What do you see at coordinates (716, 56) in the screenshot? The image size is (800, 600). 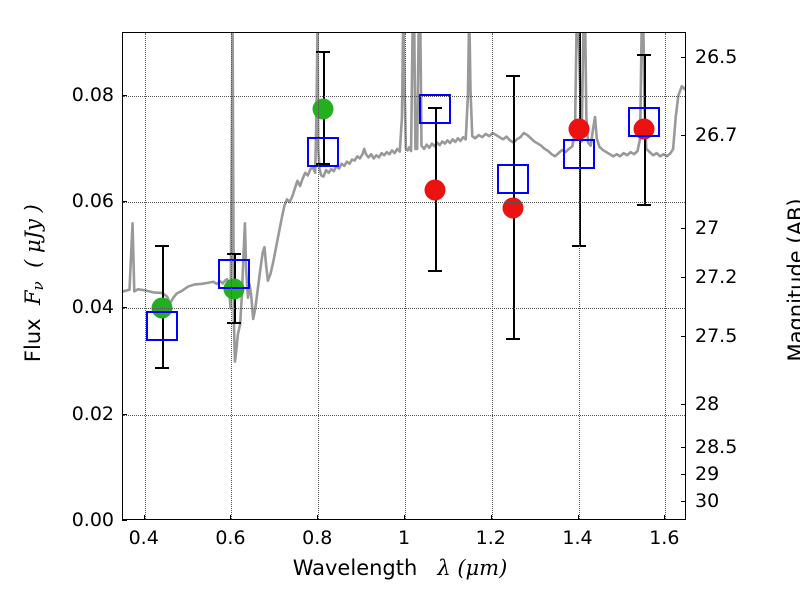 I see `y2-tick-label: 26.5` at bounding box center [716, 56].